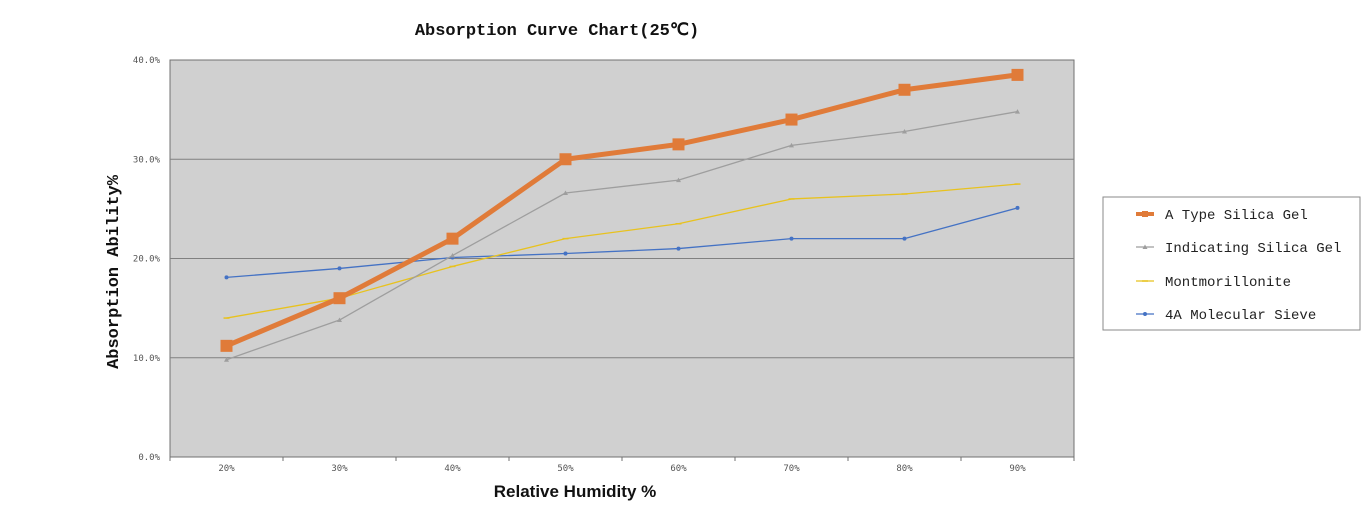 This screenshot has height=515, width=1366. I want to click on x-tick-label: 40%, so click(452, 469).